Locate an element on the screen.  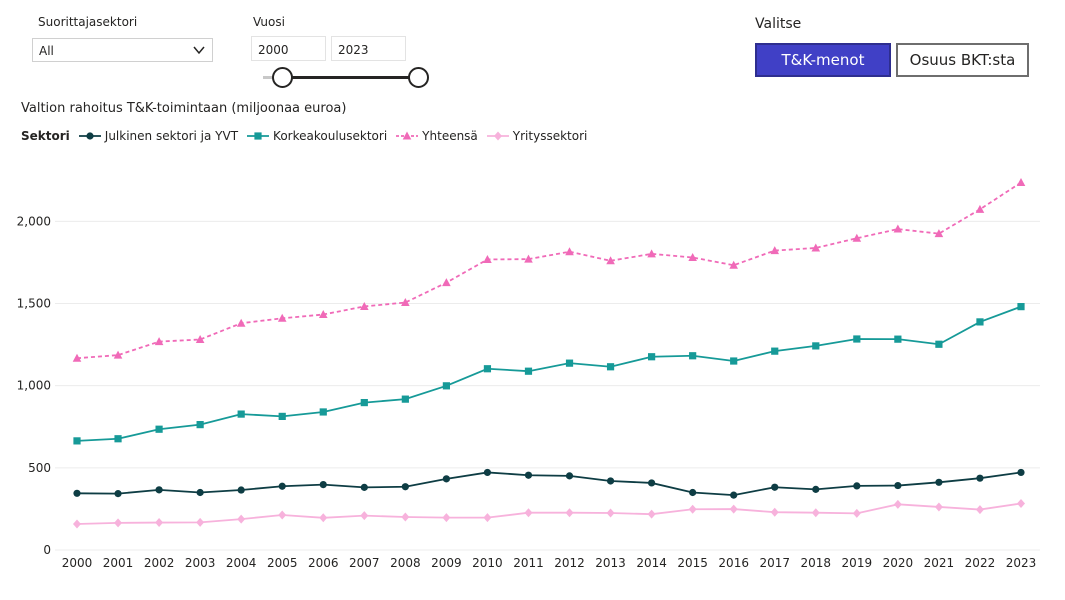
rd-expenditure-button: T&K-menot is located at coordinates (823, 60).